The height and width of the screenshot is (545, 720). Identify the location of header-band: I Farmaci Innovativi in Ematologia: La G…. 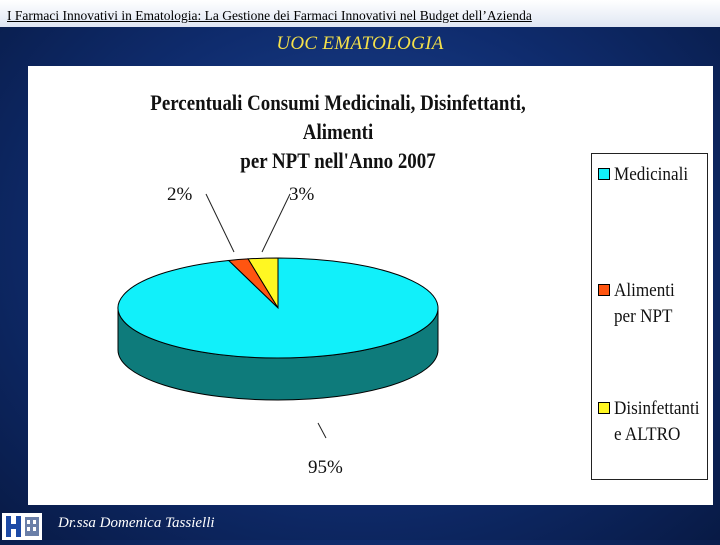
(360, 13).